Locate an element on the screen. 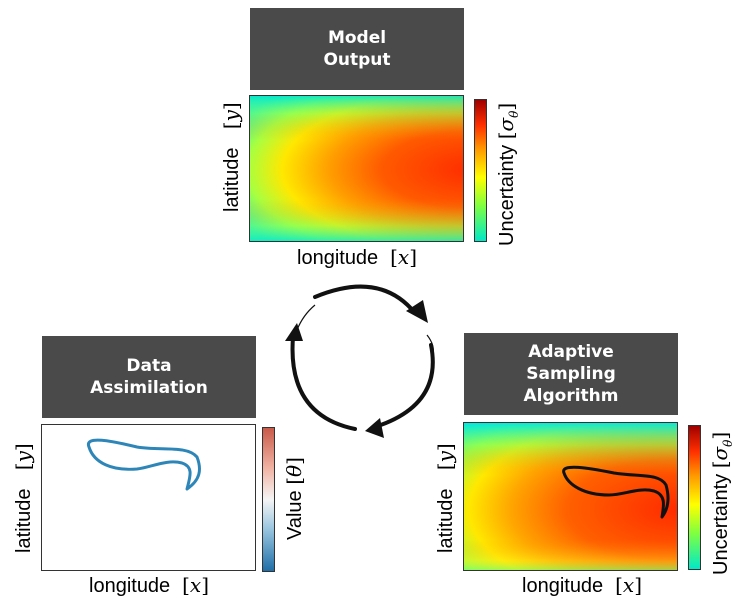  adaptive-sampling-heatmap is located at coordinates (570, 496).